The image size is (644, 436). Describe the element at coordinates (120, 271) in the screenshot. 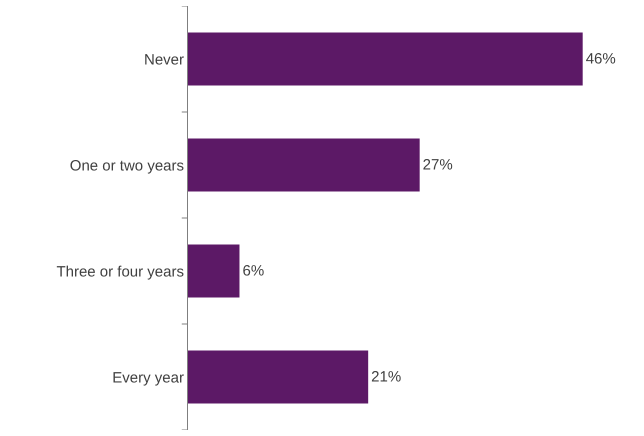

I see `y-tick-label: Three or four years` at that location.